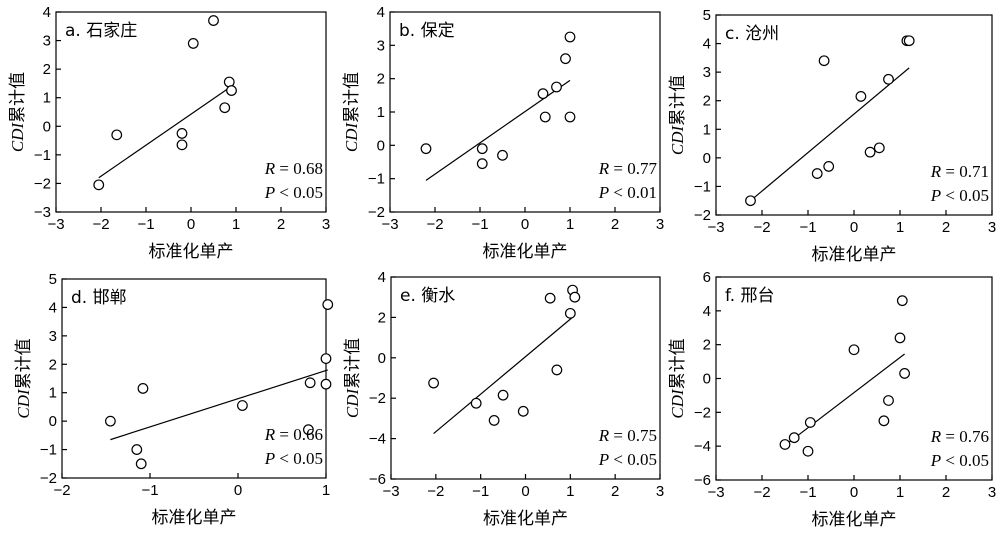 This screenshot has height=534, width=1000. I want to click on r-value: R = 0.76, so click(959, 436).